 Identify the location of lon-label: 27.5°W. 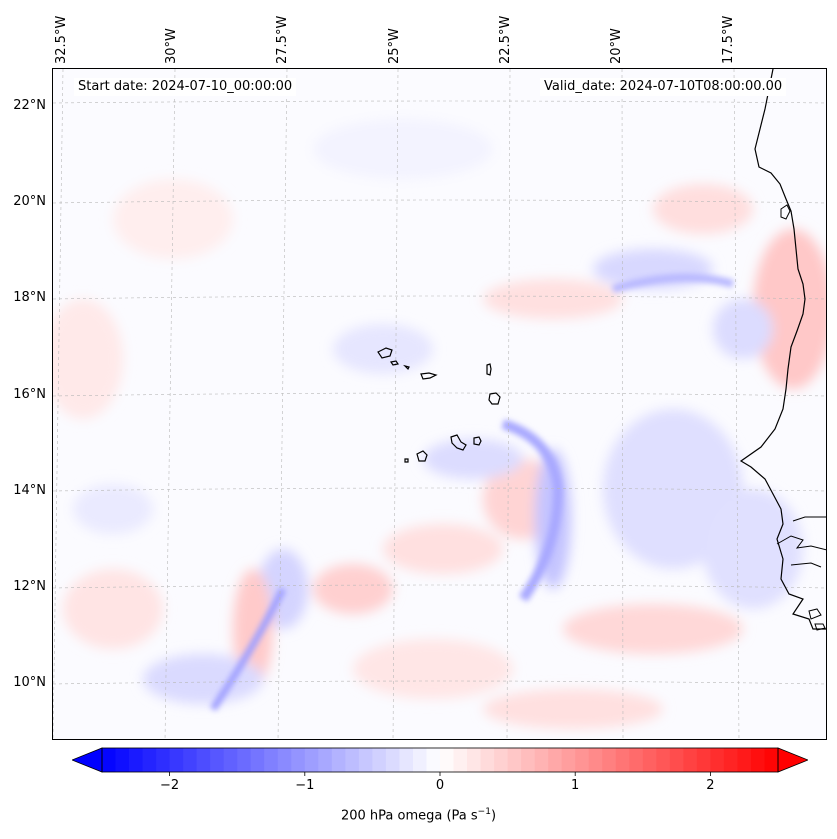
(282, 39).